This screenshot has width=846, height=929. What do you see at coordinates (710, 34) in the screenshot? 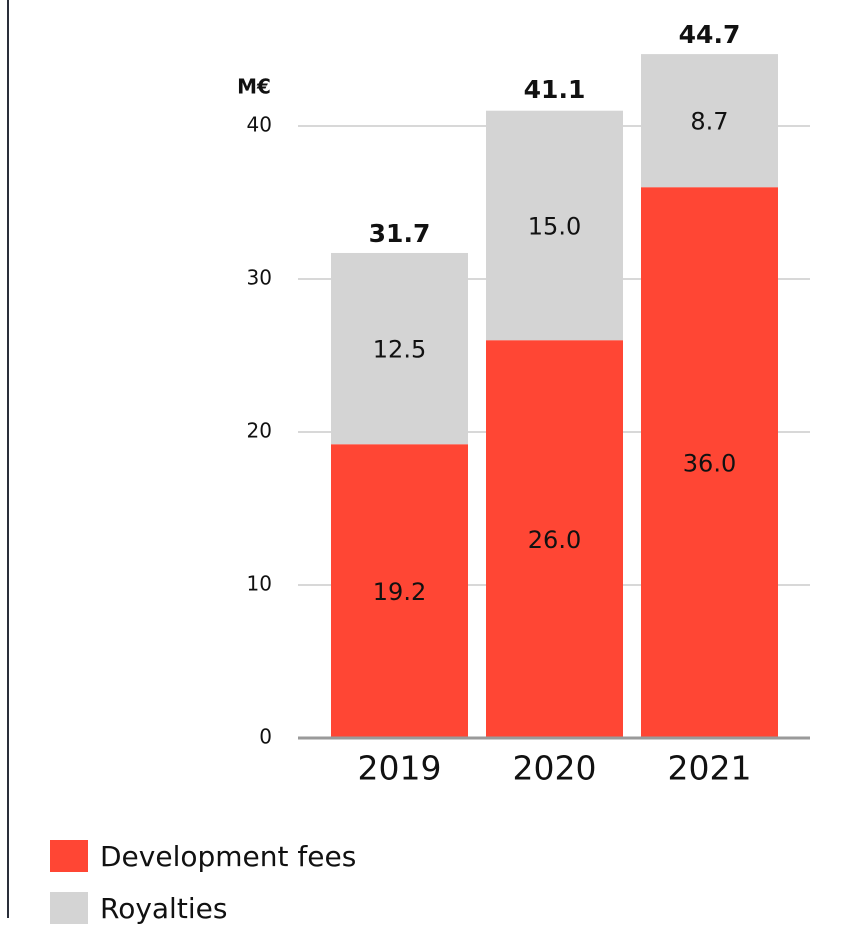
I see `total-label: 44.7` at bounding box center [710, 34].